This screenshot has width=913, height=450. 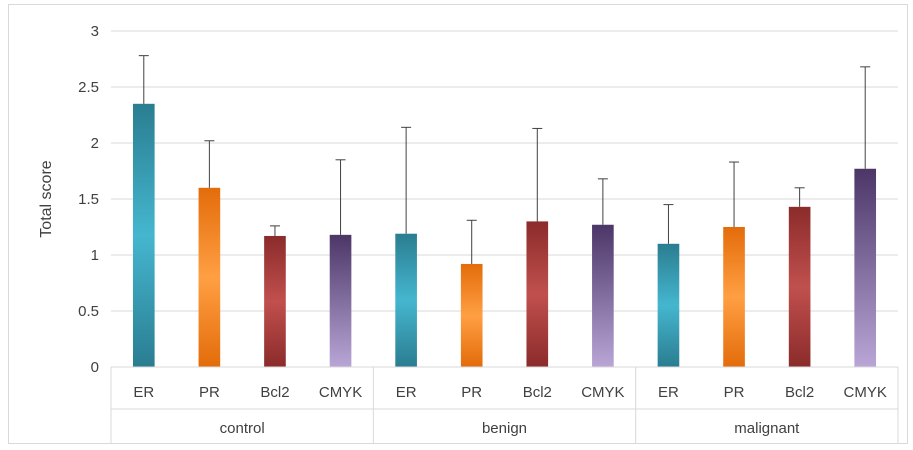 What do you see at coordinates (340, 300) in the screenshot?
I see `bar-control-CMYK` at bounding box center [340, 300].